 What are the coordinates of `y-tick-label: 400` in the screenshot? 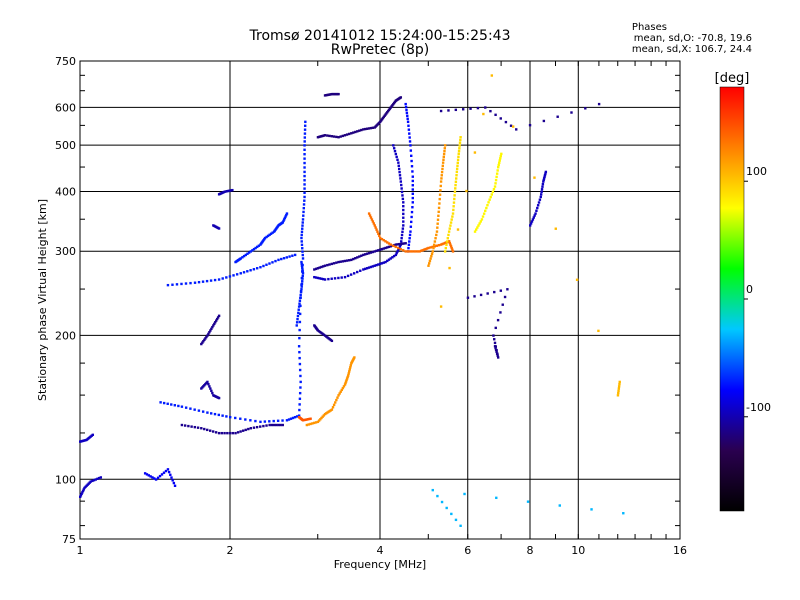 It's located at (65, 191).